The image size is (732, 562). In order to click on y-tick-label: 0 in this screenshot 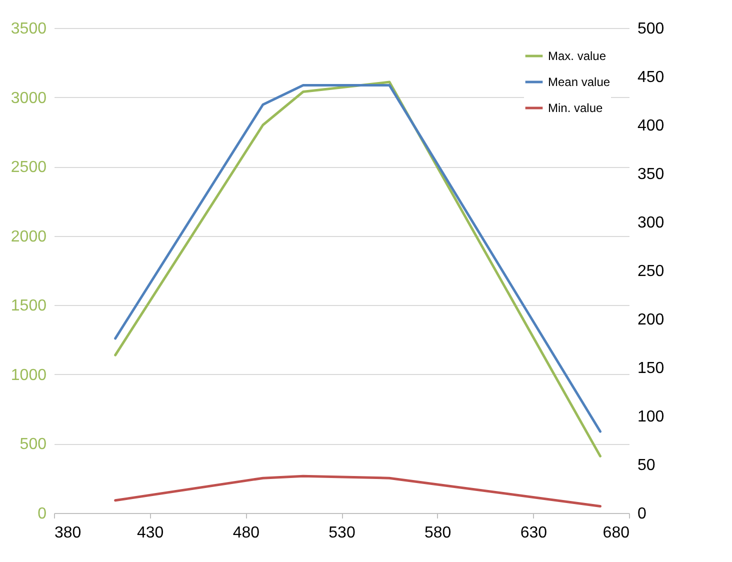, I will do `click(42, 514)`.